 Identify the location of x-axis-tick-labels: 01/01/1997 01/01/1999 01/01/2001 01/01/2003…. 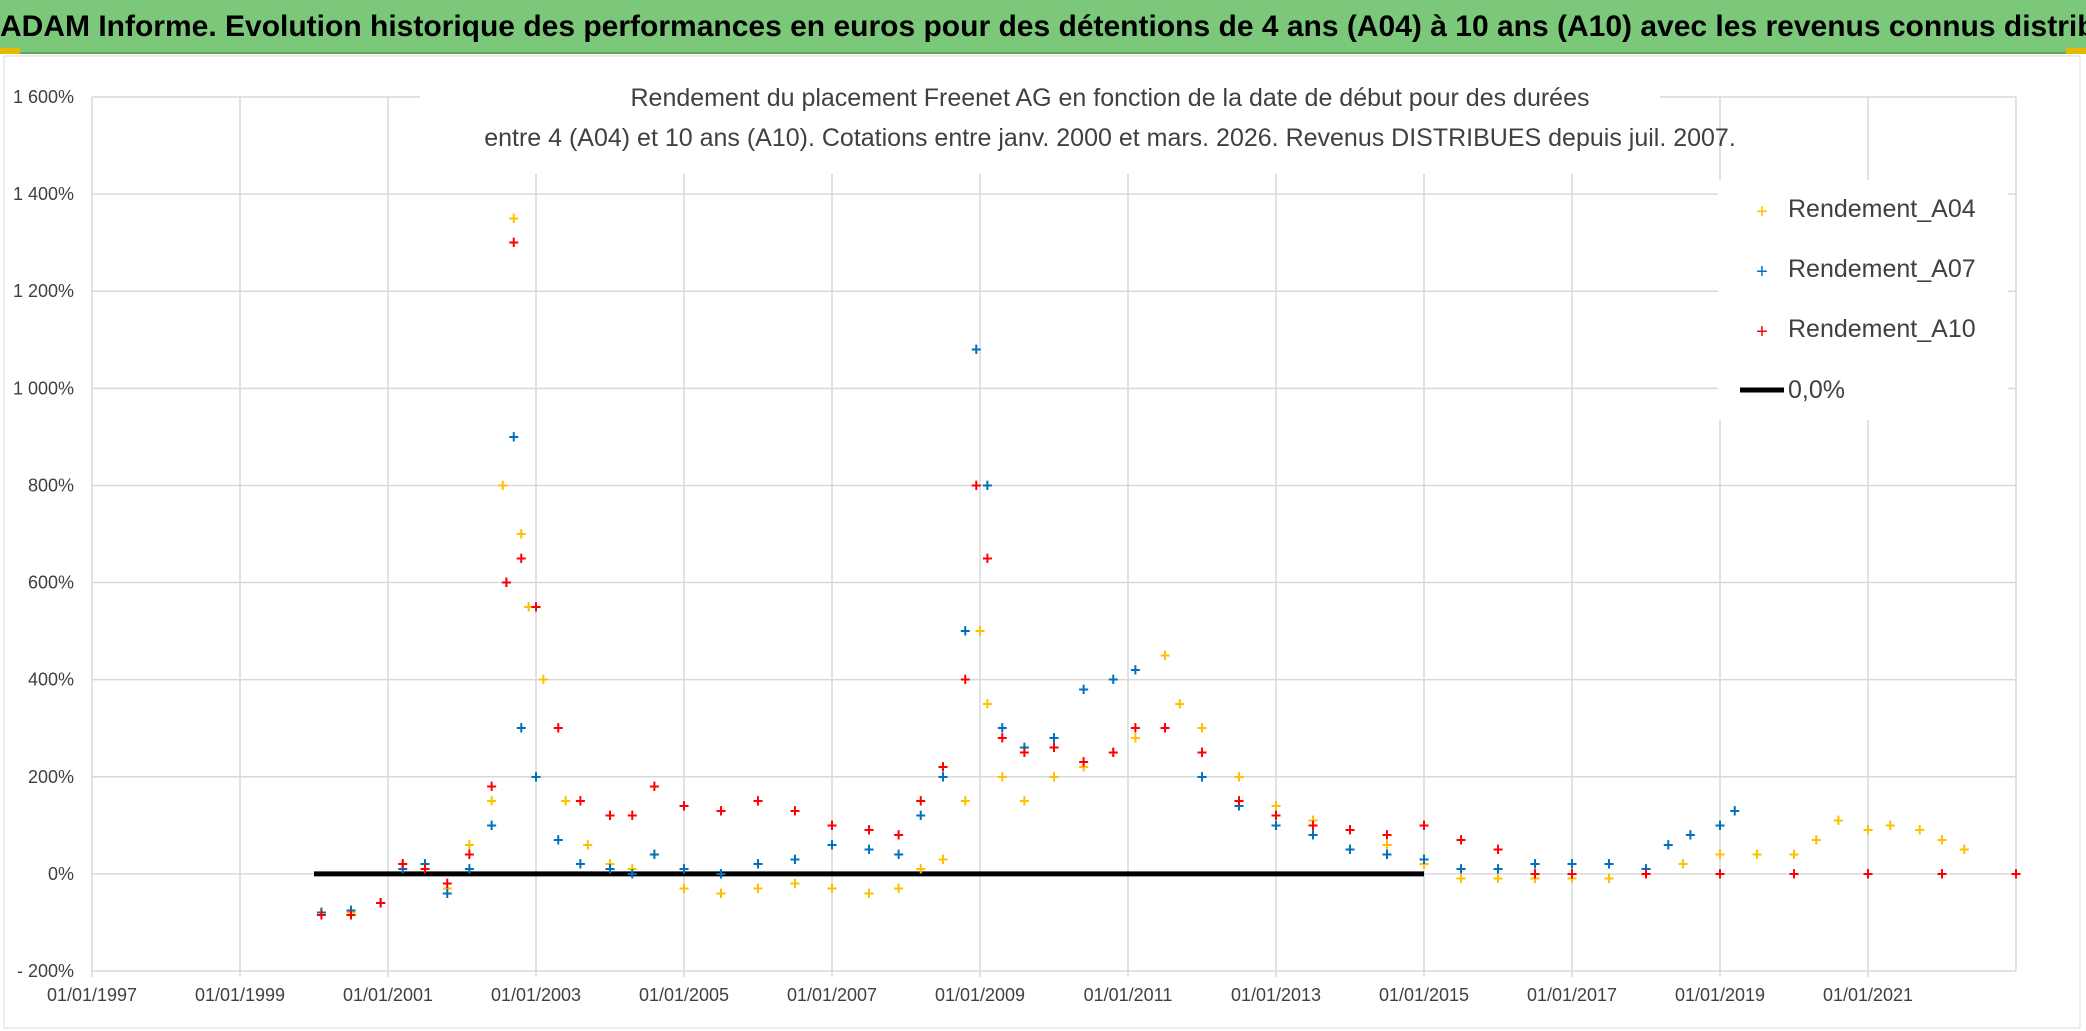
(980, 995).